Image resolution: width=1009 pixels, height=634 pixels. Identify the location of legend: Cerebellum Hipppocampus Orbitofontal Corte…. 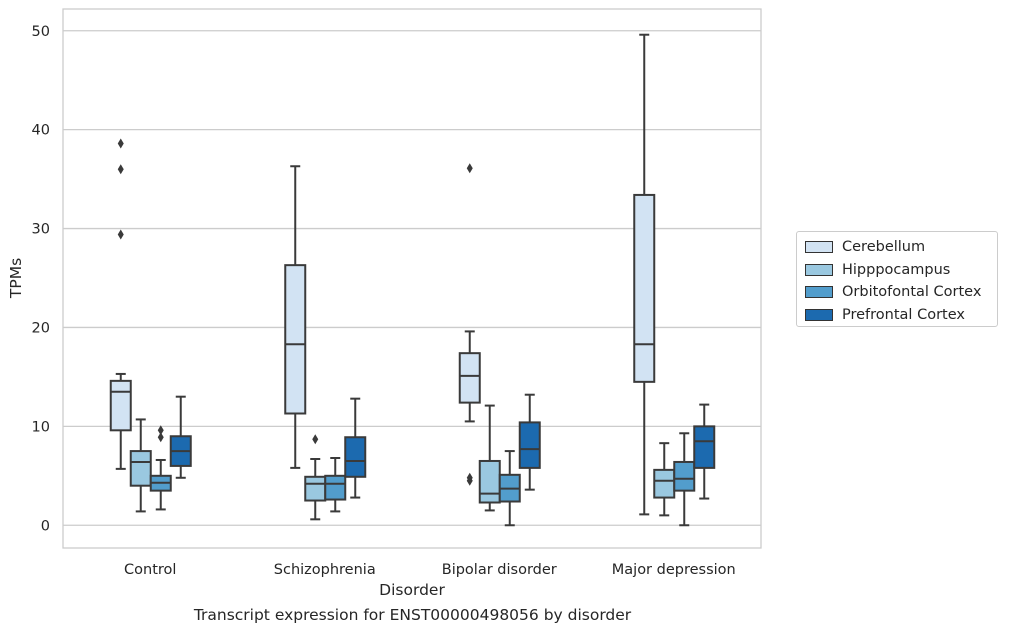
(897, 279).